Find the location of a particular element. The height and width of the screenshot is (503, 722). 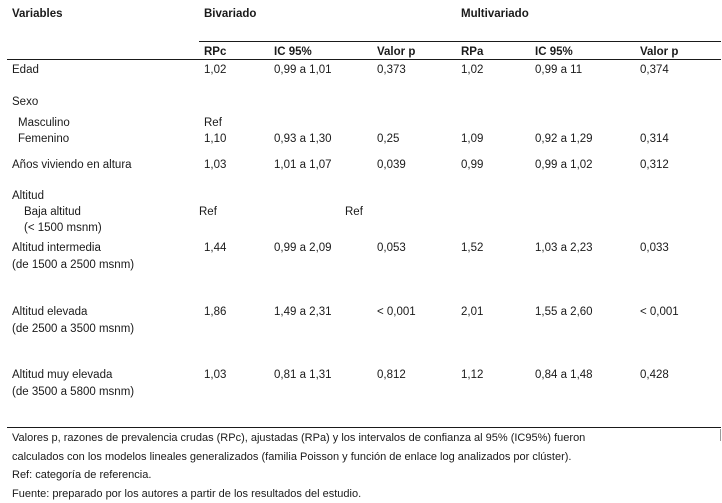

cell-edad-p-multi: 0,374 is located at coordinates (654, 70).